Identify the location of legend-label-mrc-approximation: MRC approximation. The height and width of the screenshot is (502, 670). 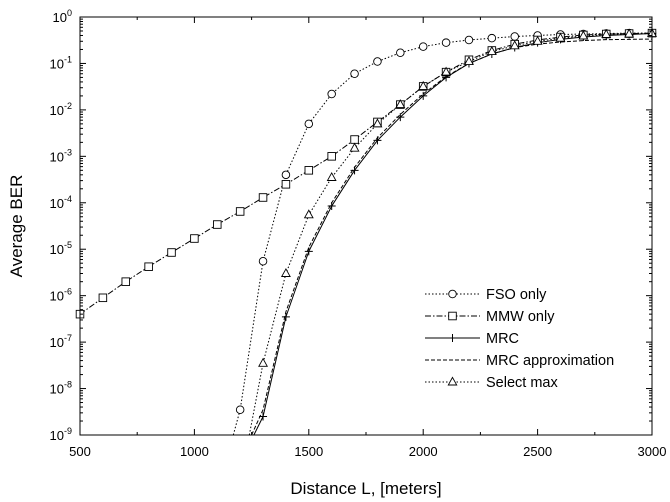
(550, 361).